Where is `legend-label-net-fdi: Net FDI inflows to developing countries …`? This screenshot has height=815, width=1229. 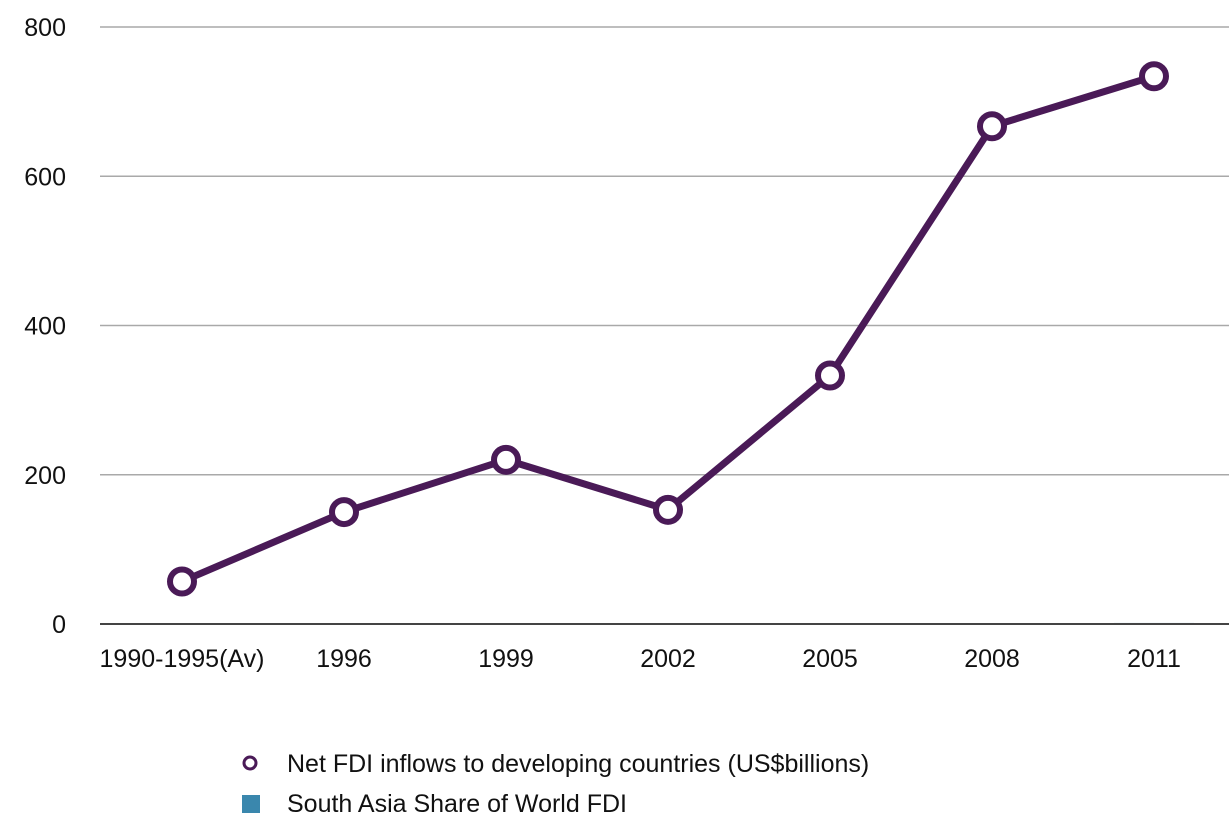
legend-label-net-fdi: Net FDI inflows to developing countries … is located at coordinates (578, 764).